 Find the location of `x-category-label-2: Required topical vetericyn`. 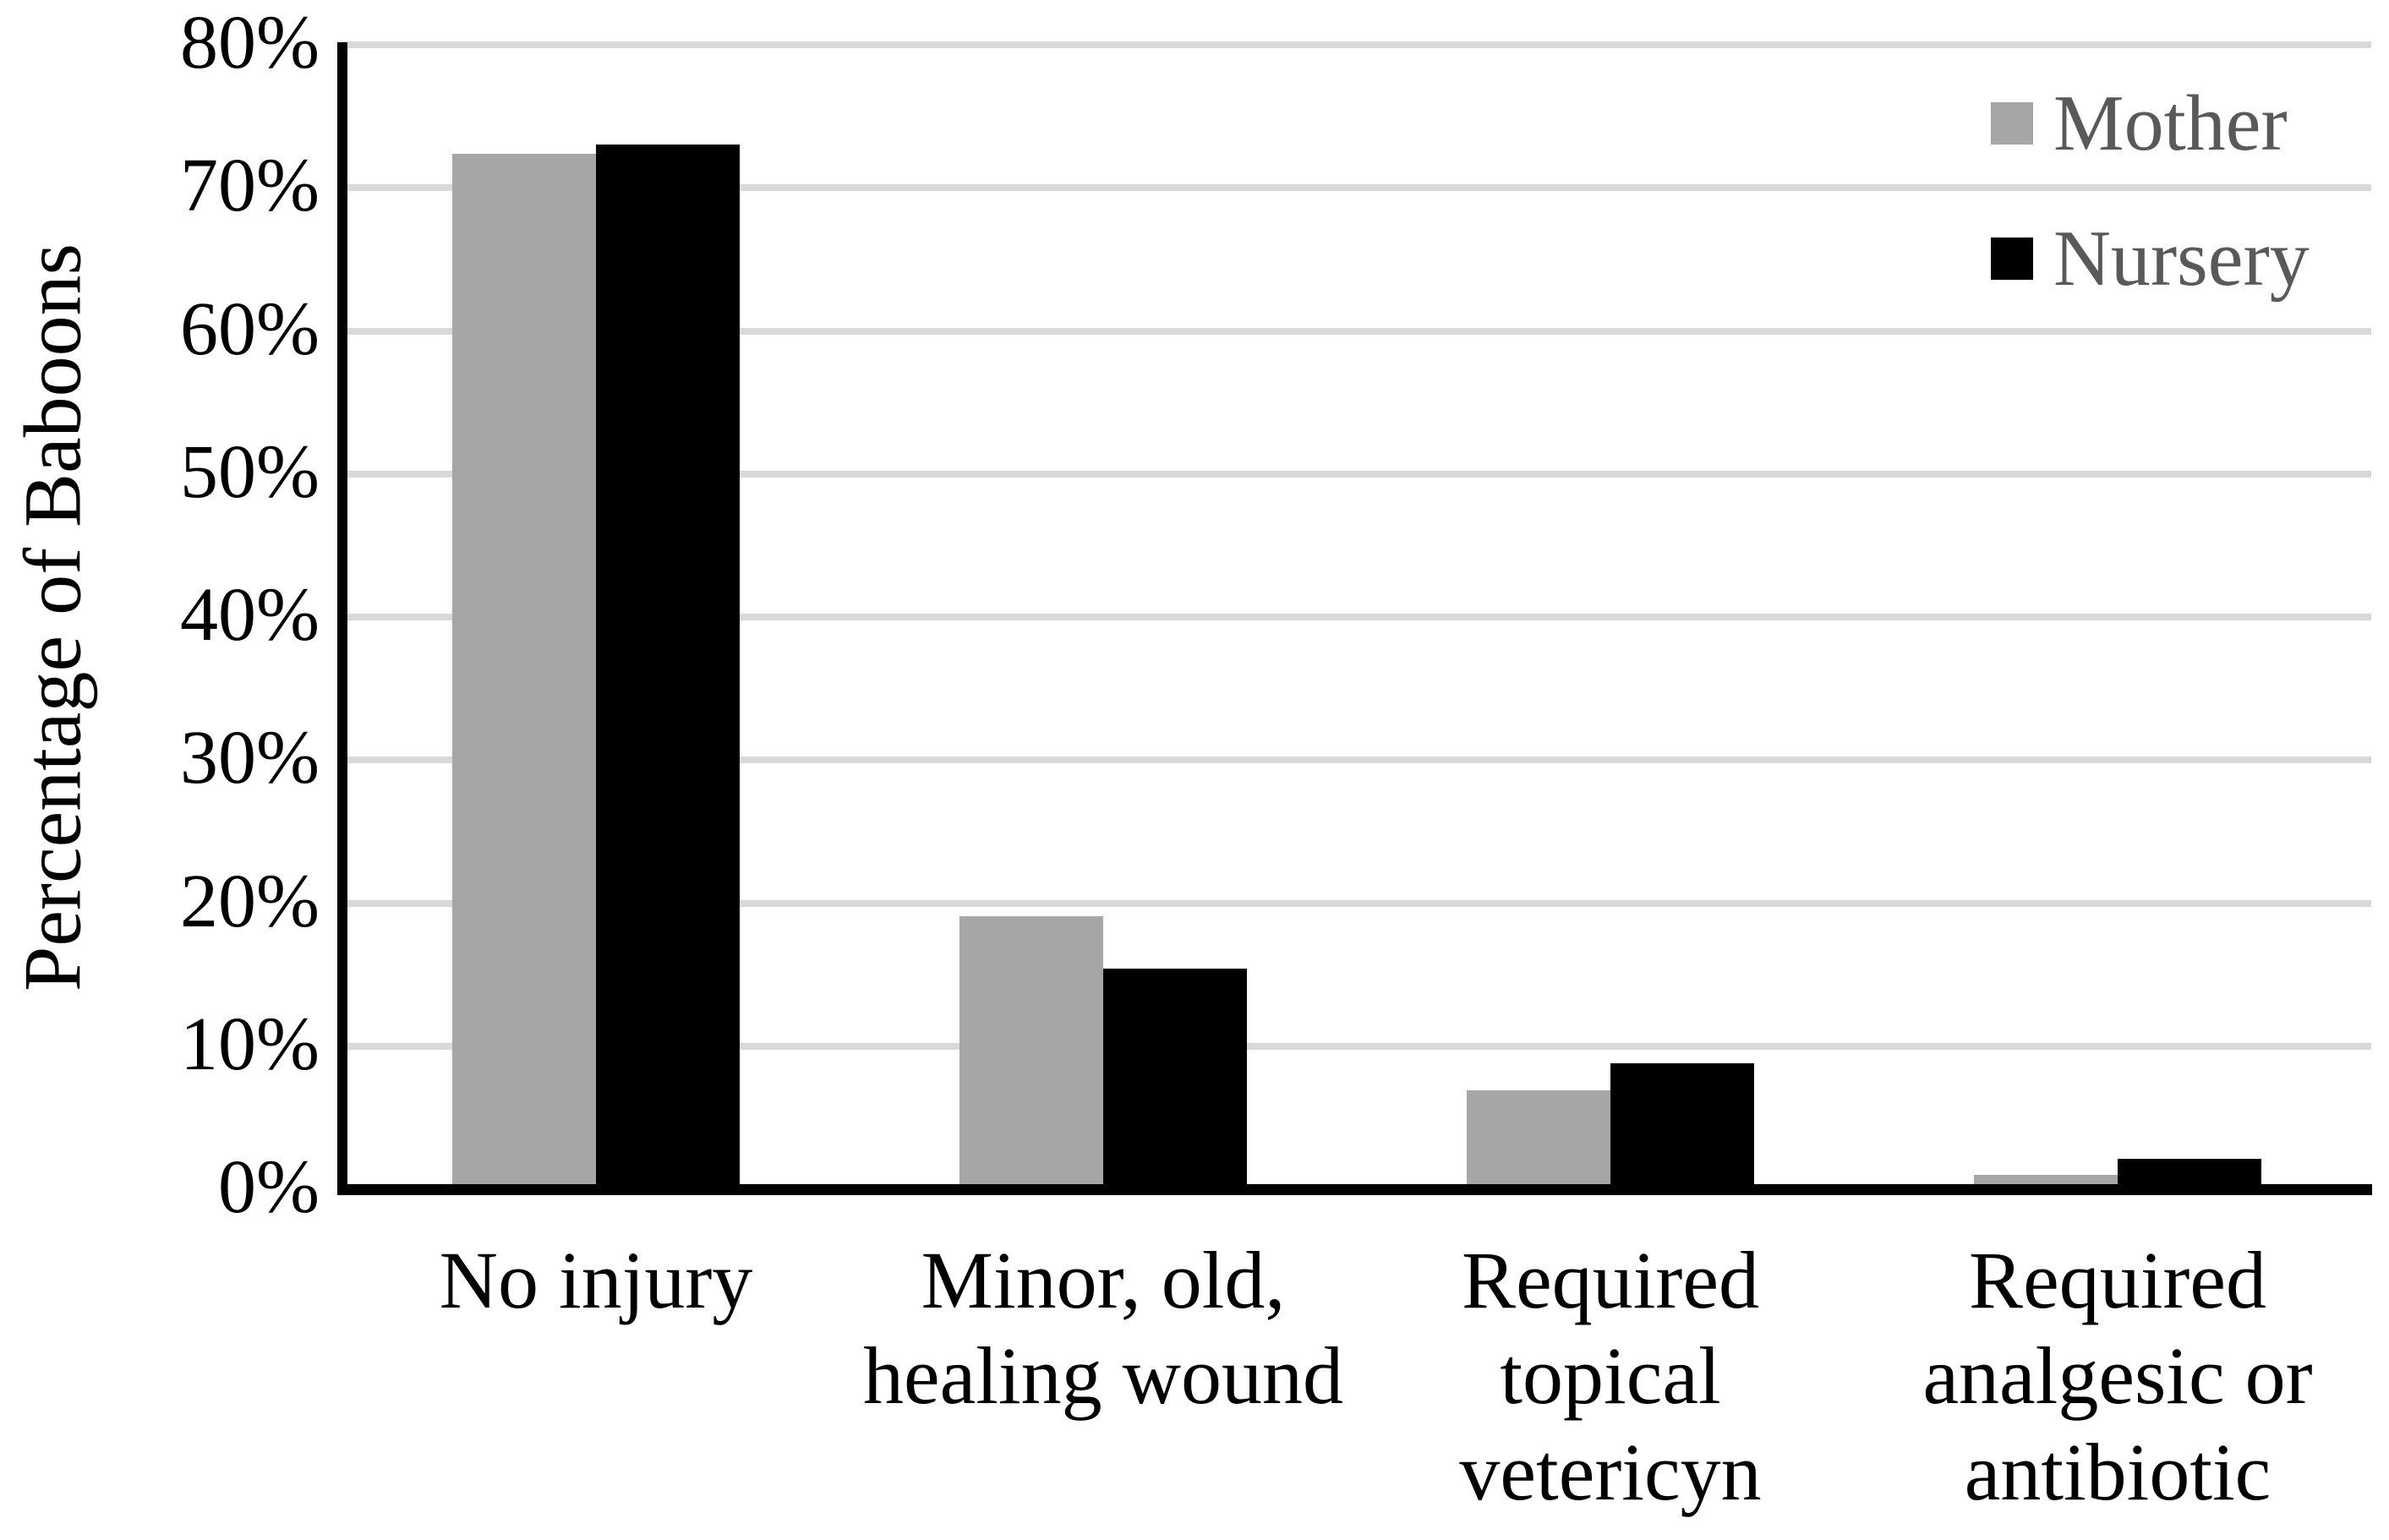

x-category-label-2: Required topical vetericyn is located at coordinates (1610, 1376).